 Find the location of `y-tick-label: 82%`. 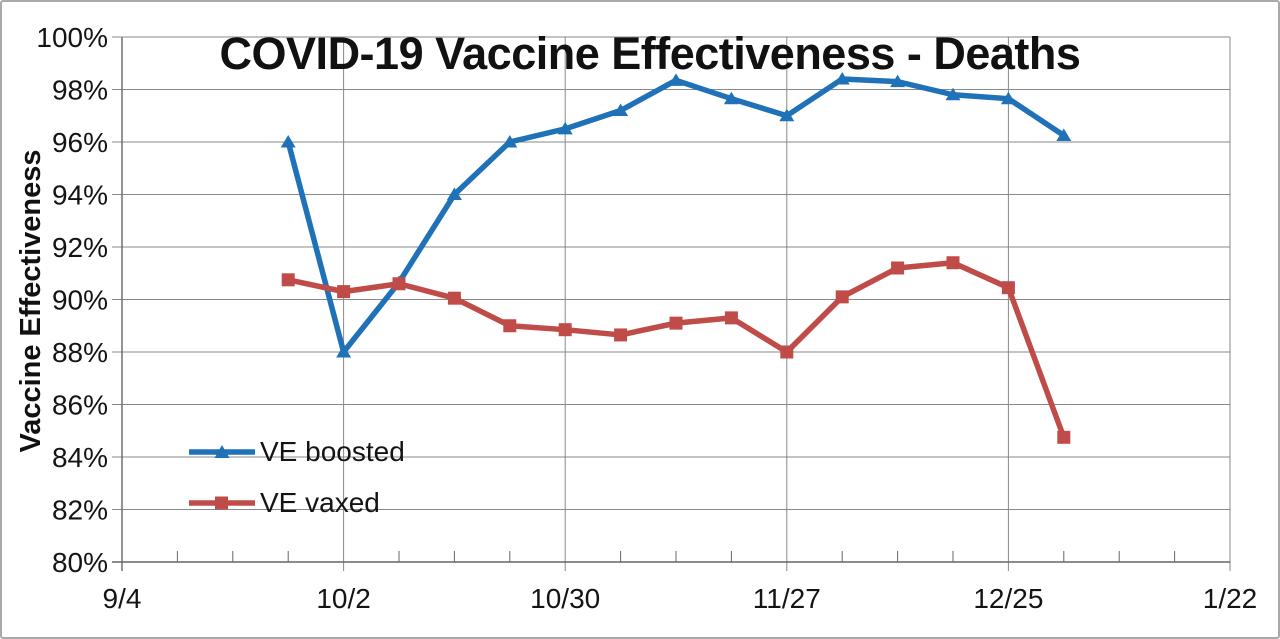

y-tick-label: 82% is located at coordinates (80, 510).